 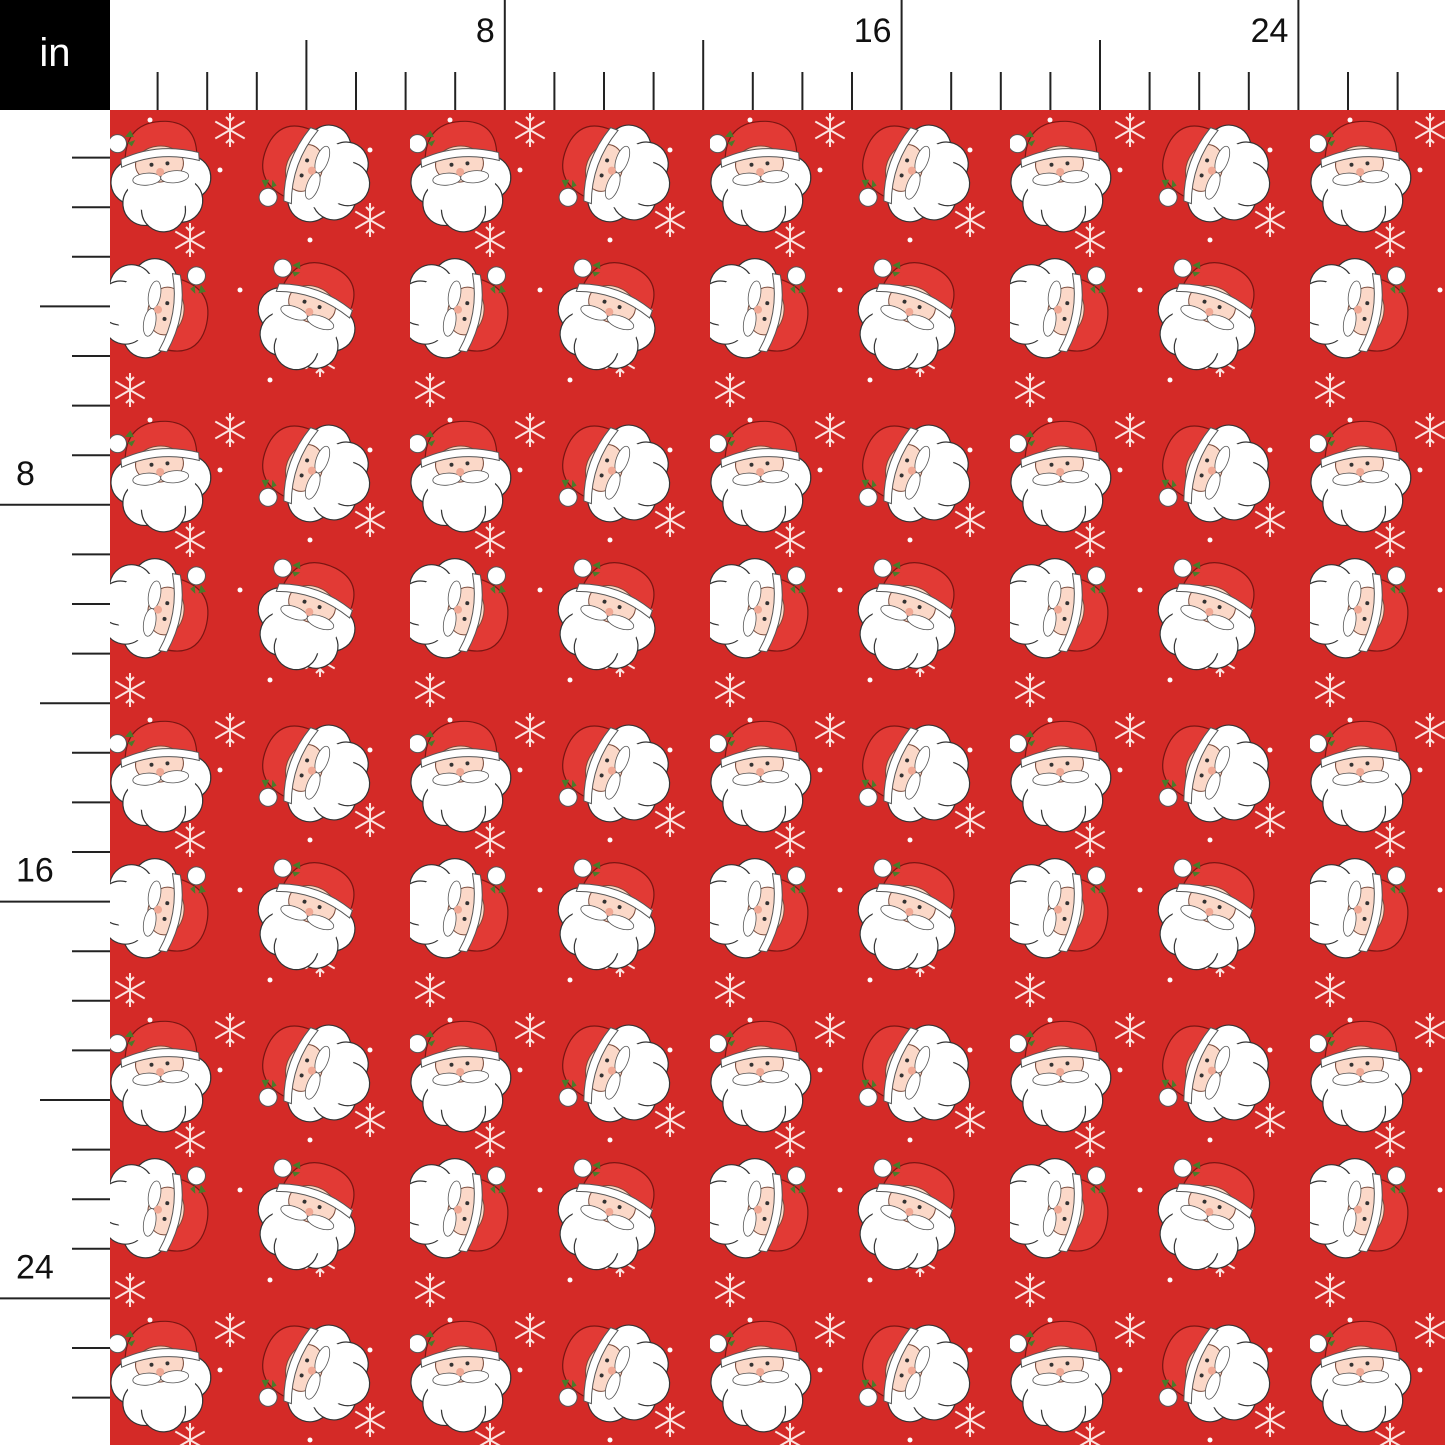 I want to click on unit-label: in, so click(x=54, y=53).